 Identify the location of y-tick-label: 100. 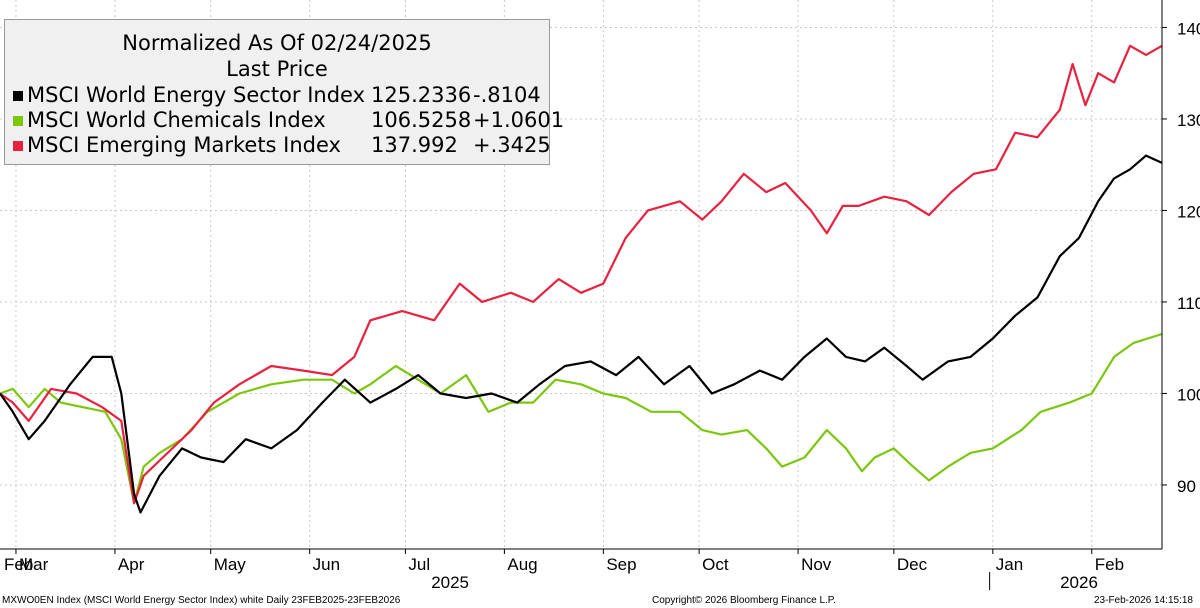
(1188, 394).